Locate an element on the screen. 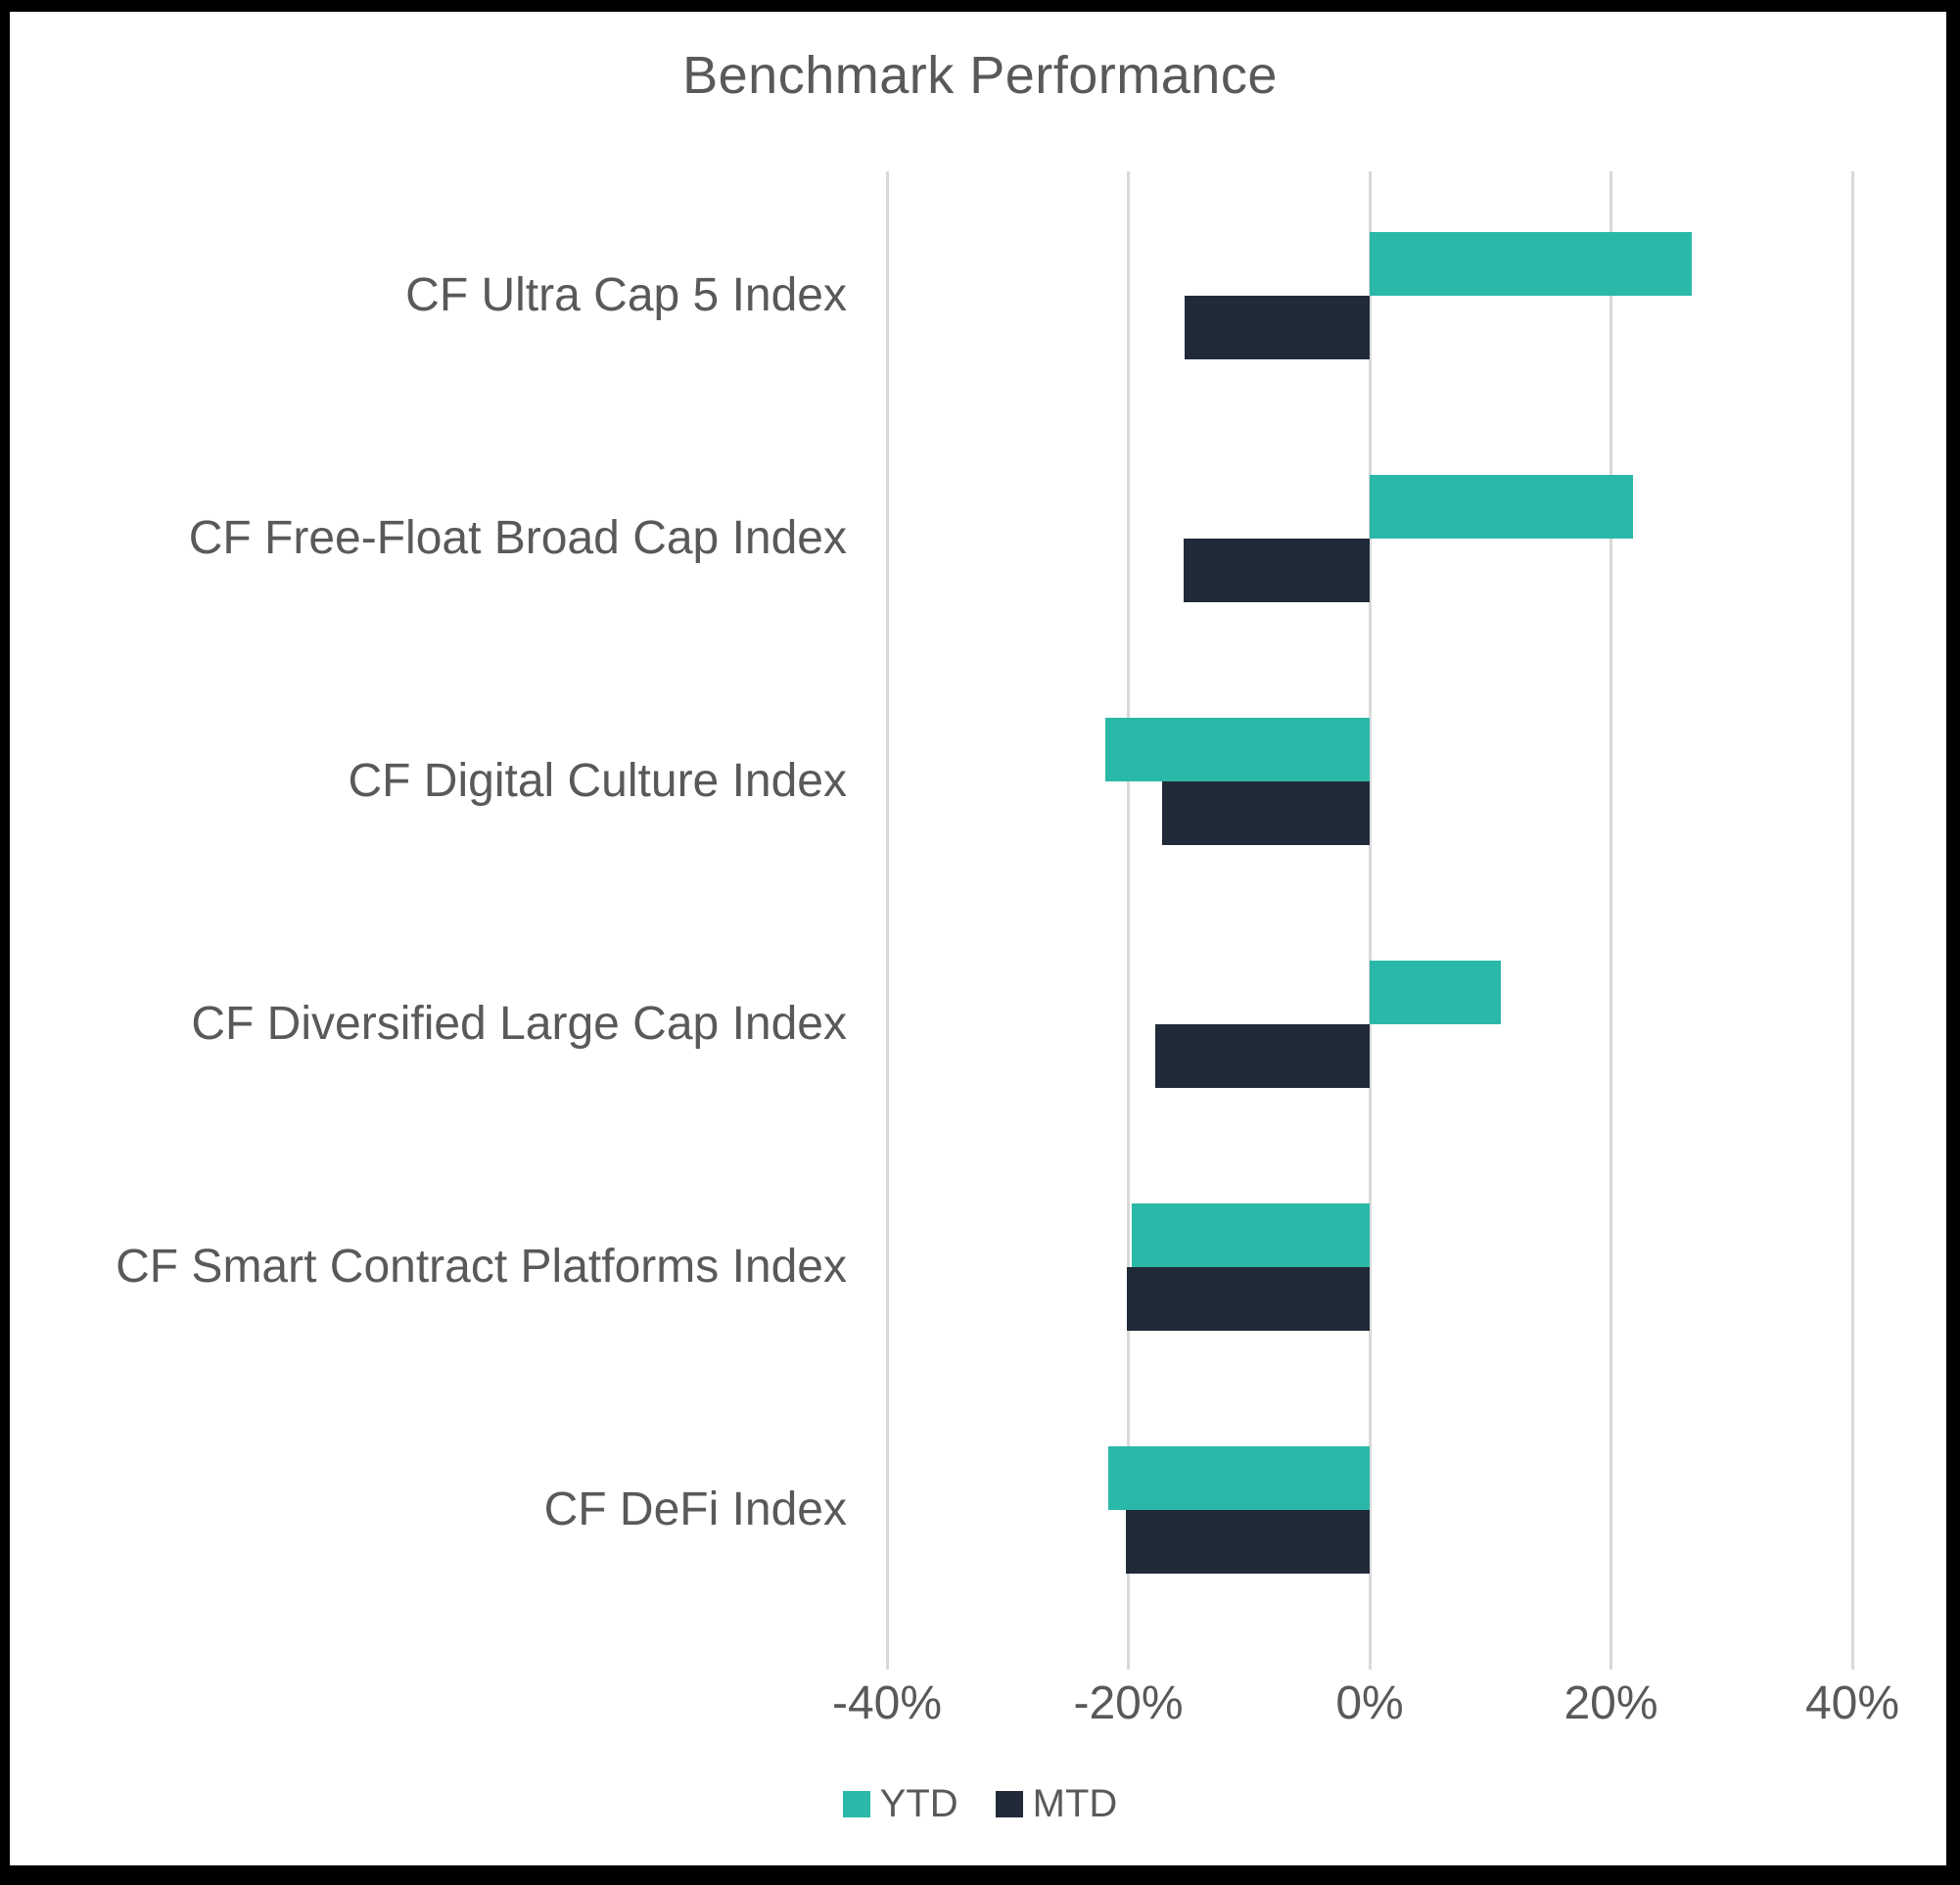 This screenshot has height=1885, width=1960. chart-title: Benchmark Performance is located at coordinates (980, 75).